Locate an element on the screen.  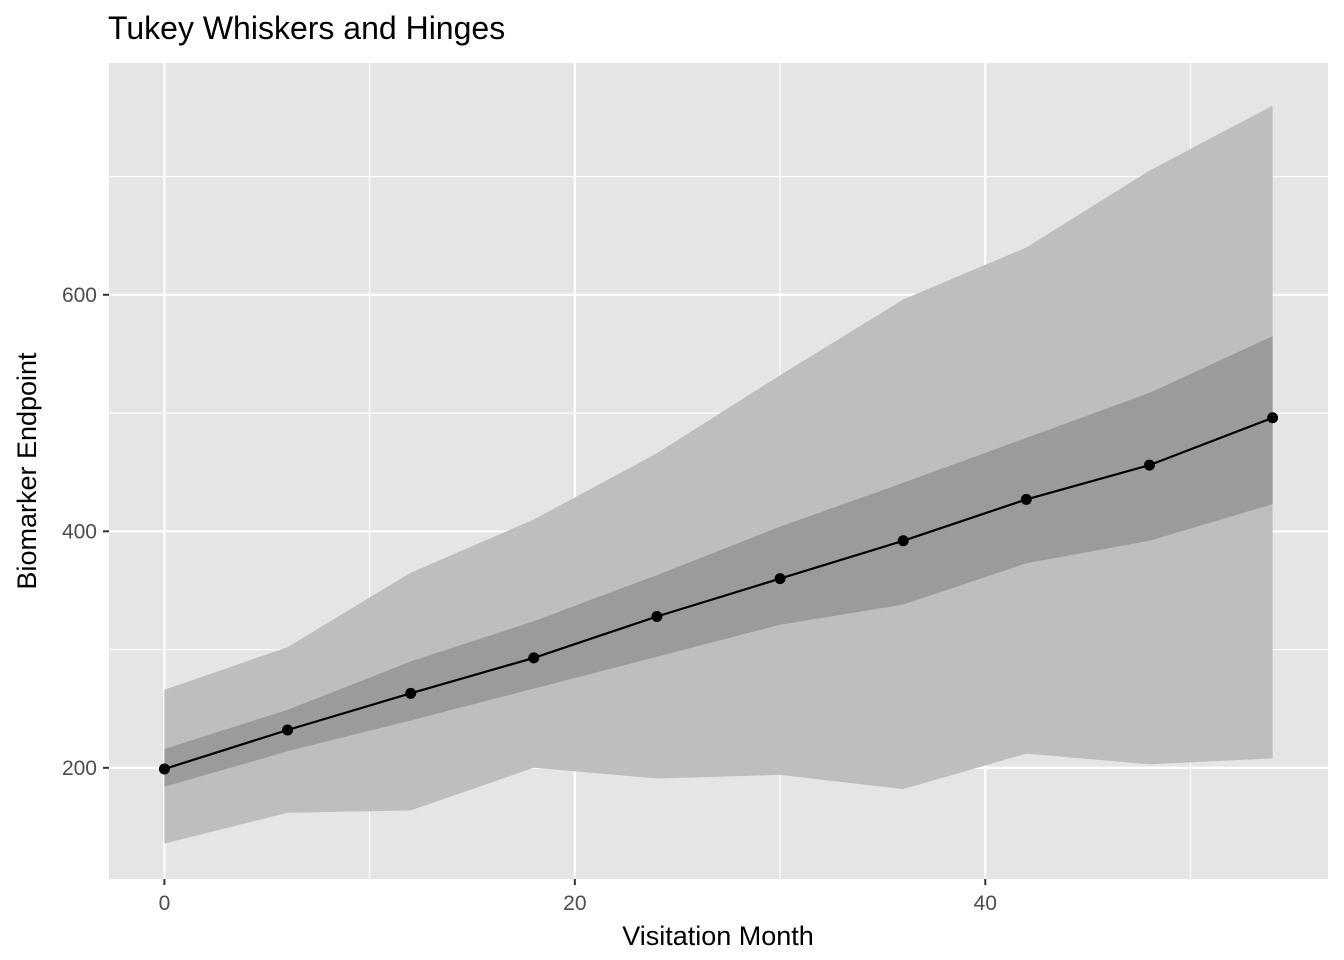
x-tick-label: 20 is located at coordinates (574, 903).